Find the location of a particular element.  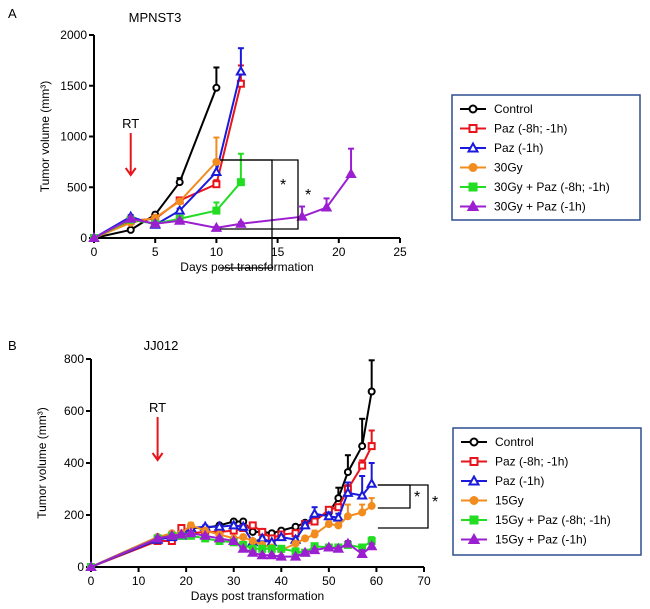

x-tick-label: 30 is located at coordinates (234, 581).